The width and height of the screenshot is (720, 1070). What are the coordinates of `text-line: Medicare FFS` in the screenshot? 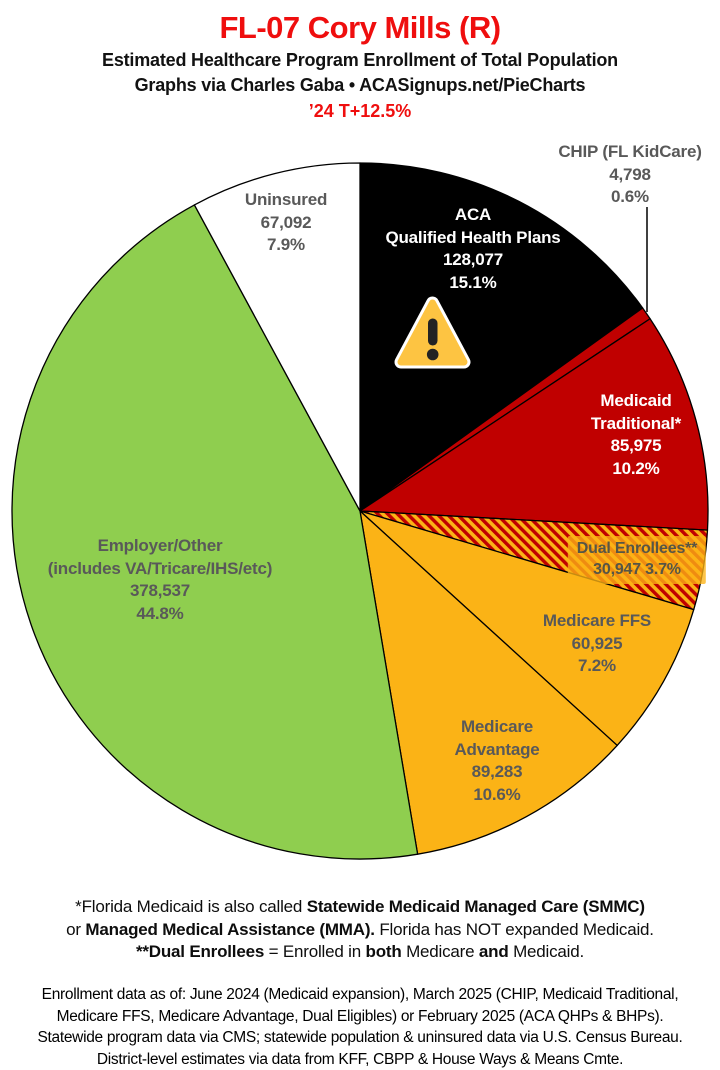 It's located at (597, 620).